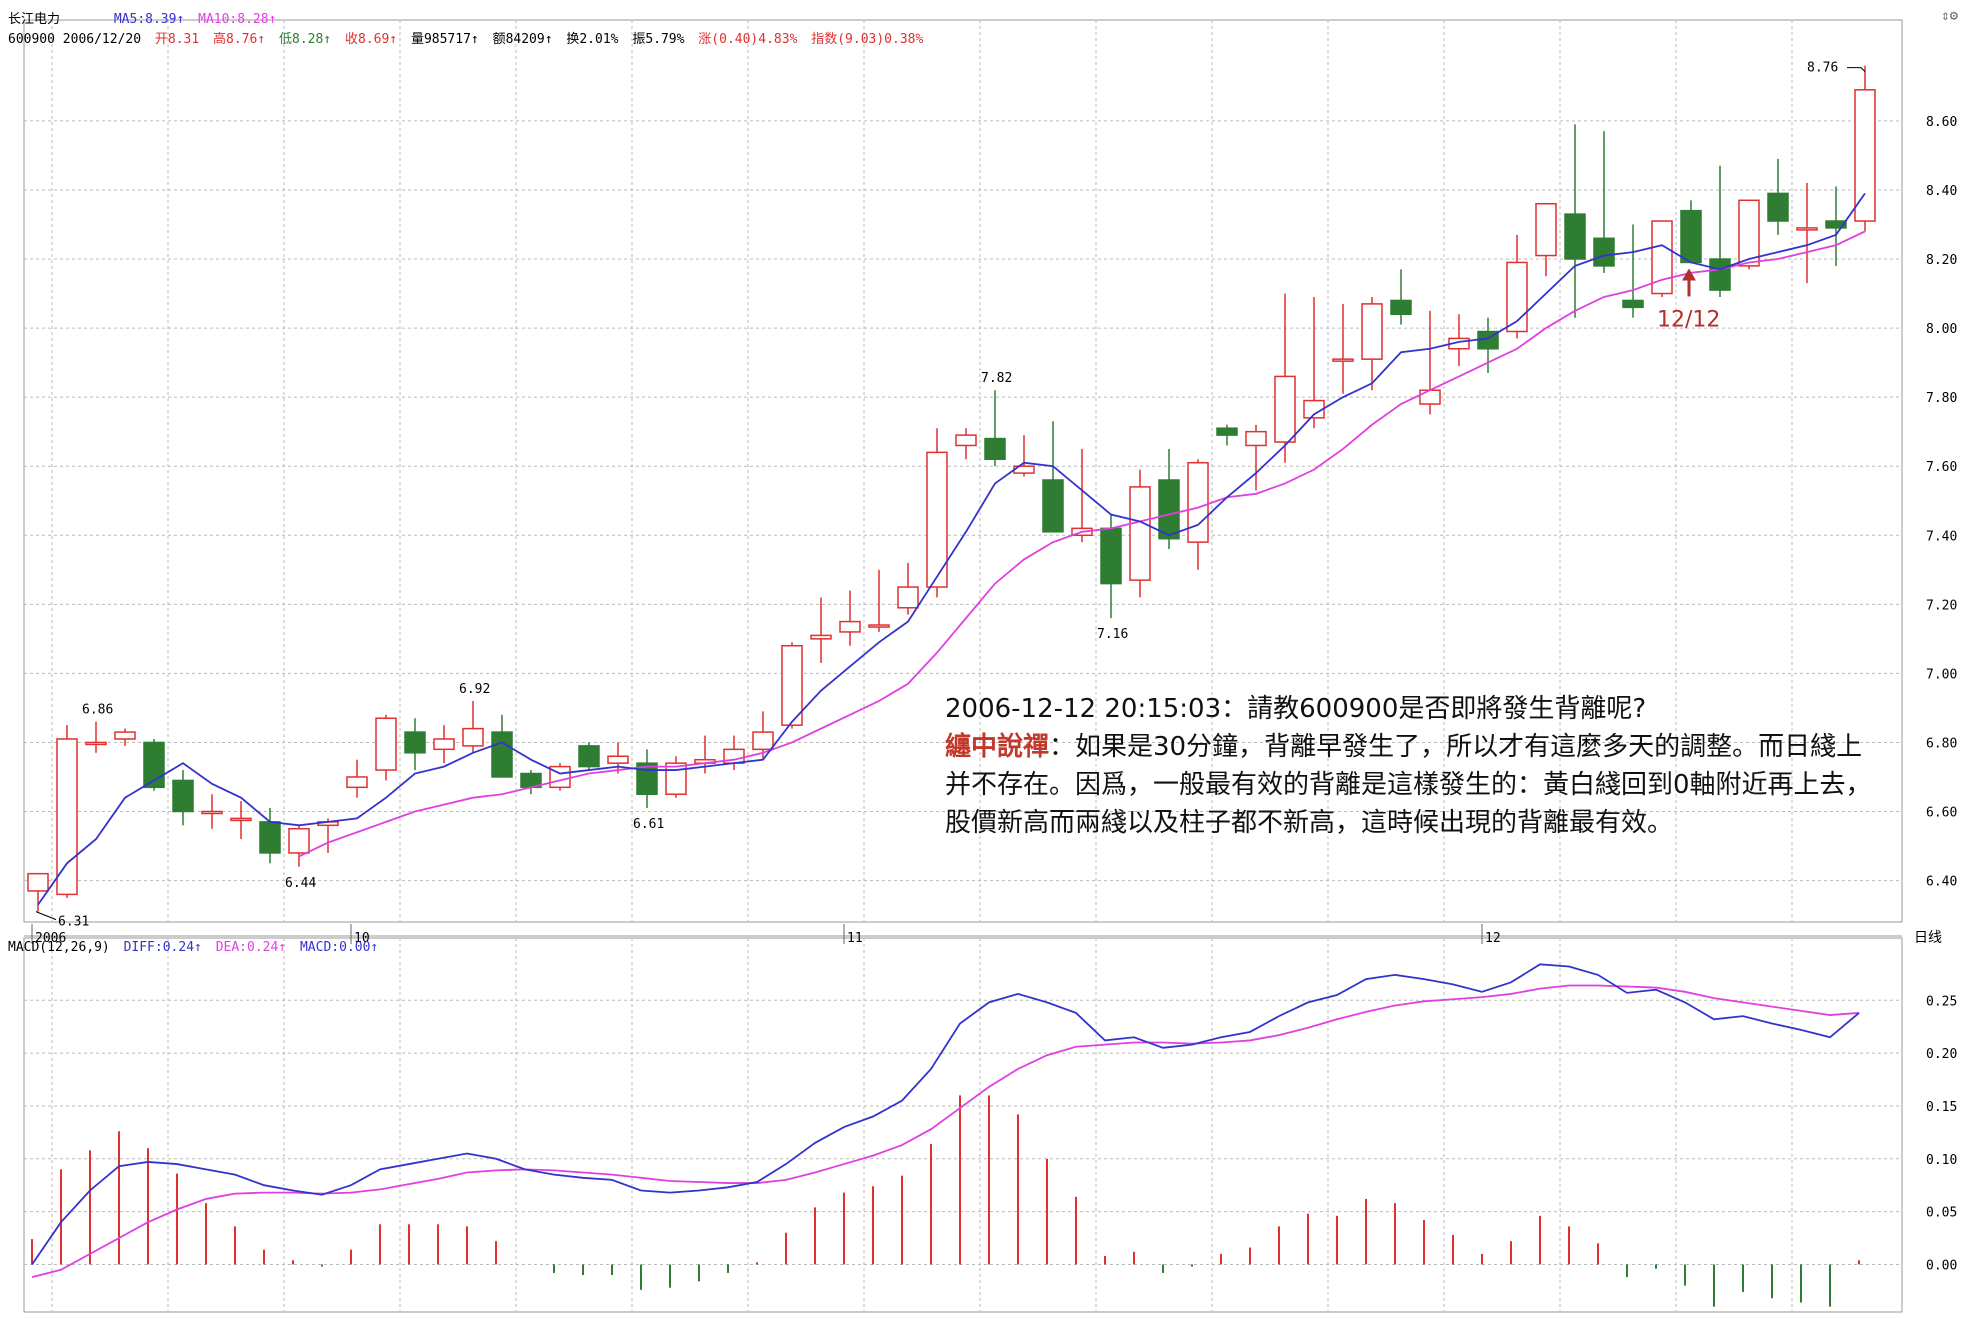 This screenshot has height=1318, width=1968. I want to click on ma5-value: MA5:8.39↑, so click(149, 19).